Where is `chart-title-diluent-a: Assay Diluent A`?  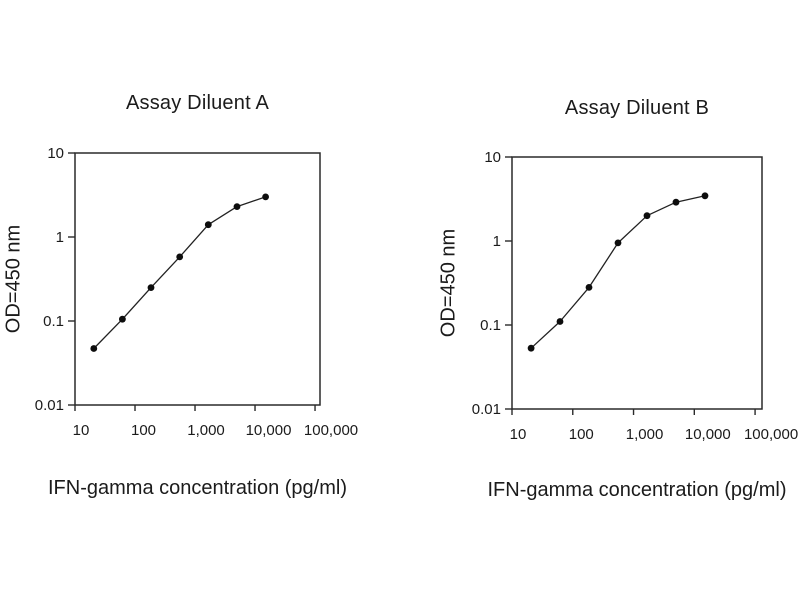
chart-title-diluent-a: Assay Diluent A is located at coordinates (197, 103).